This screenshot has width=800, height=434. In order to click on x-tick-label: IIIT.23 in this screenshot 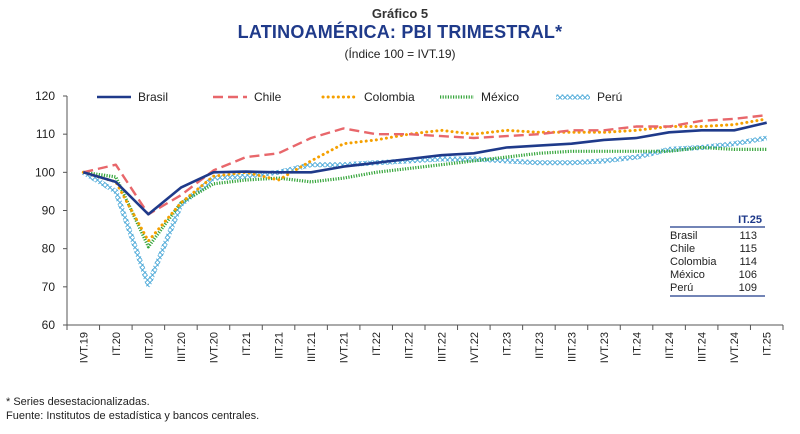, I will do `click(572, 347)`.